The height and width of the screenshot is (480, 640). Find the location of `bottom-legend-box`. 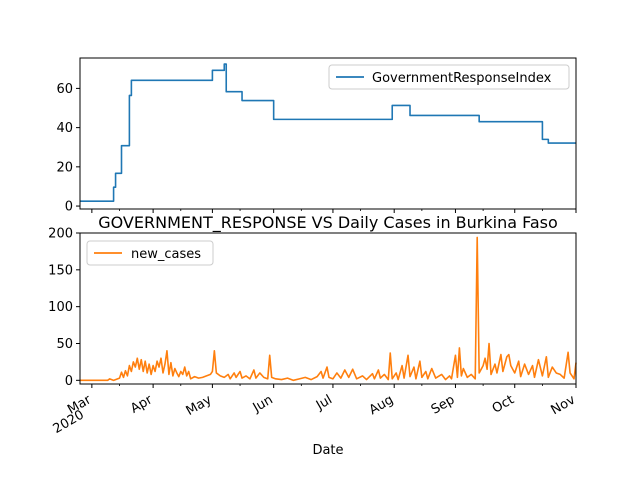

bottom-legend-box is located at coordinates (150, 253).